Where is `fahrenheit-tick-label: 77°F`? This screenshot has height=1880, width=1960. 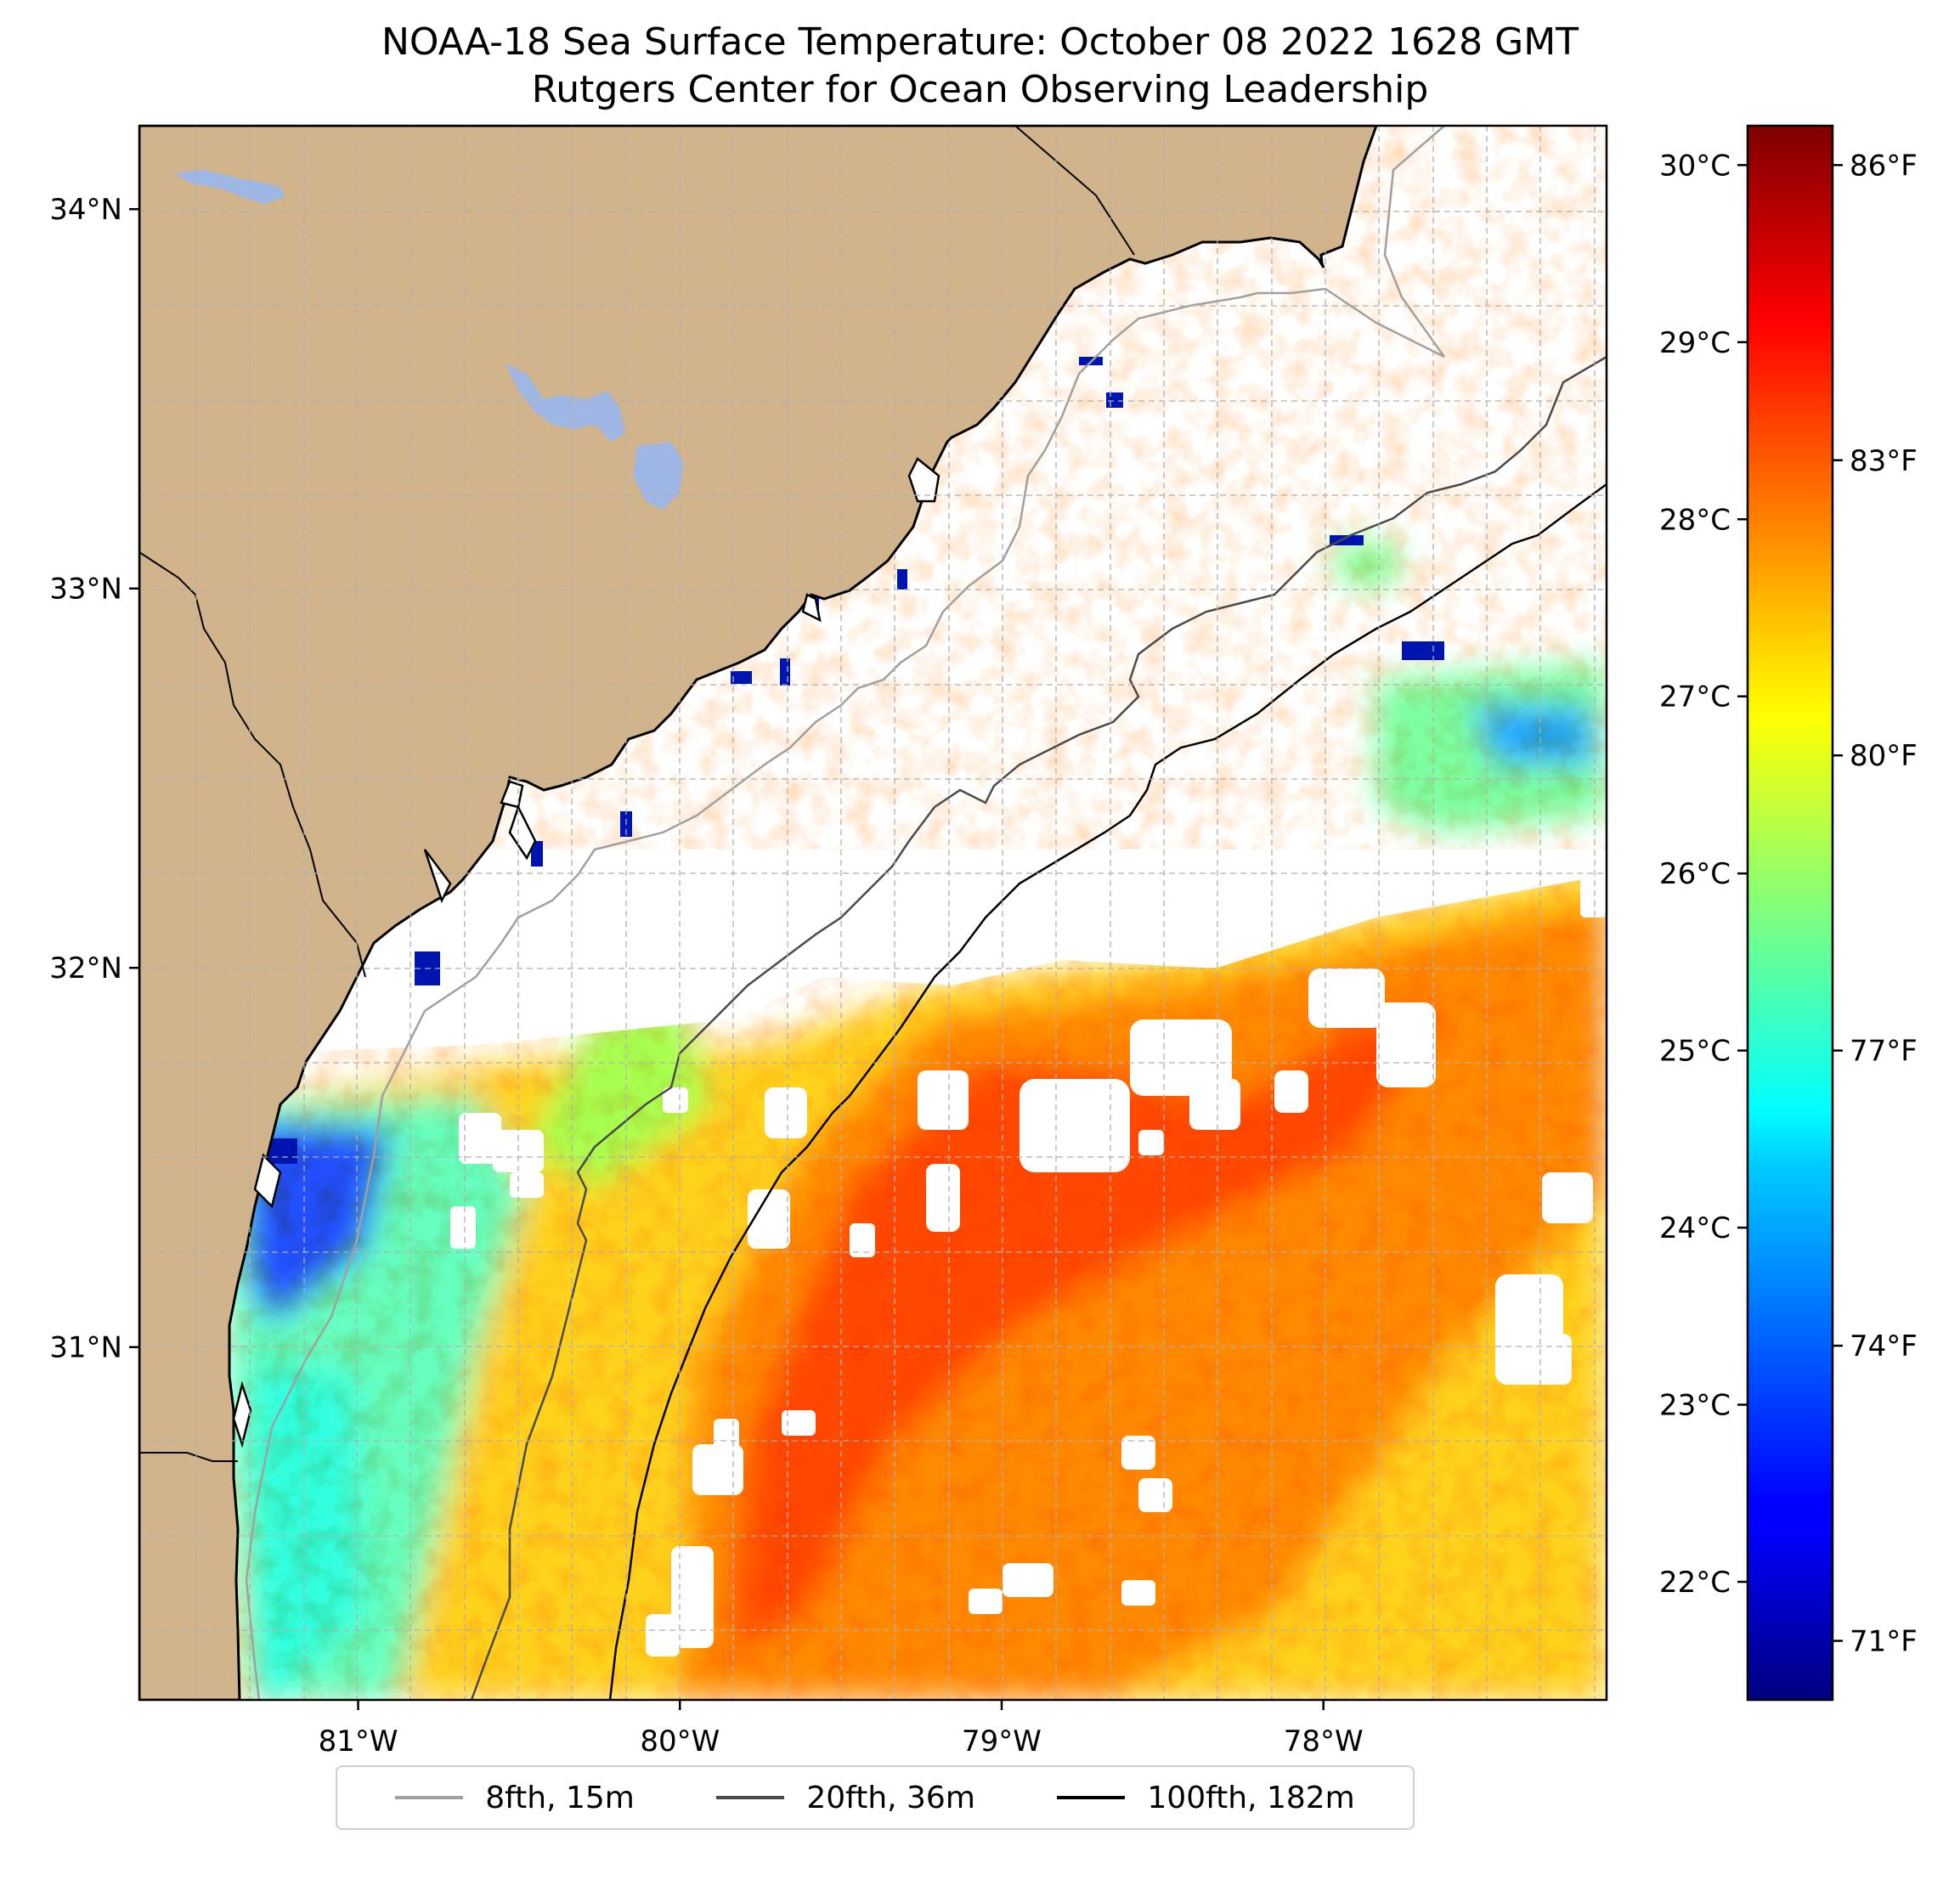 fahrenheit-tick-label: 77°F is located at coordinates (1884, 1052).